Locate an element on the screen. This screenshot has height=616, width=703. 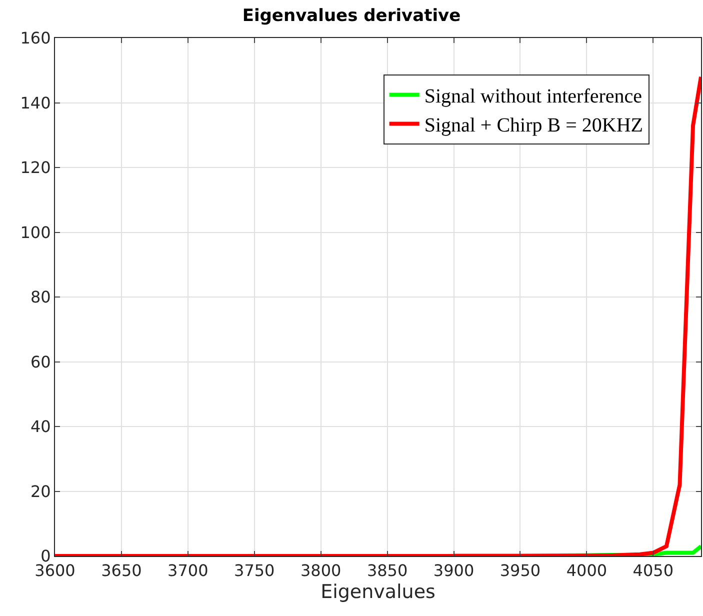
x-tick-label: 4050 is located at coordinates (653, 570).